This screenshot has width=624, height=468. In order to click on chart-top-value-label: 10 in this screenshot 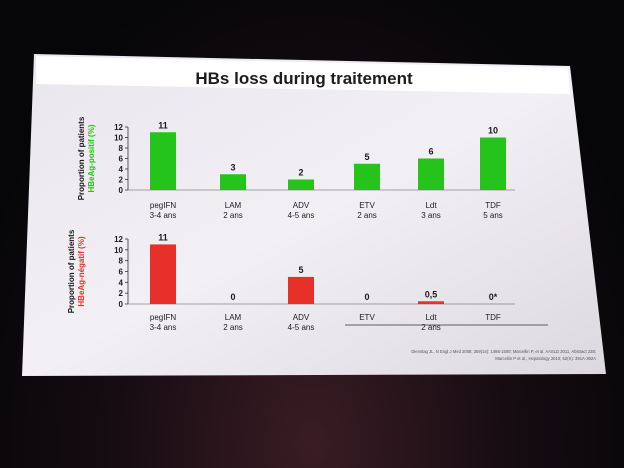, I will do `click(493, 131)`.